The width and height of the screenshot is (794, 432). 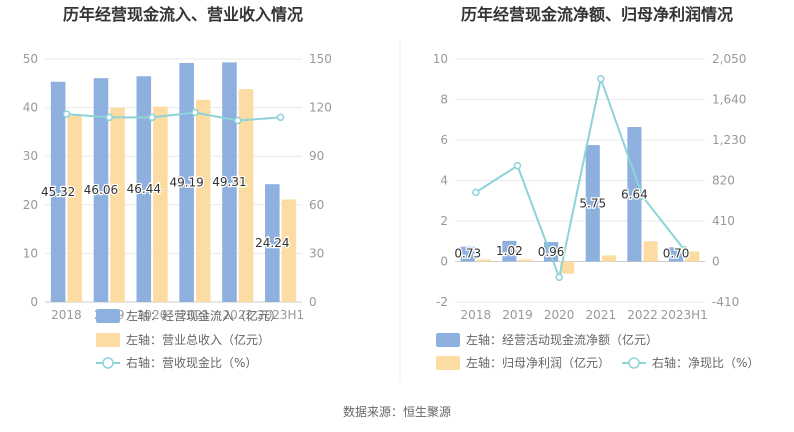 I want to click on left-axis-tick-label: 6, so click(x=444, y=140).